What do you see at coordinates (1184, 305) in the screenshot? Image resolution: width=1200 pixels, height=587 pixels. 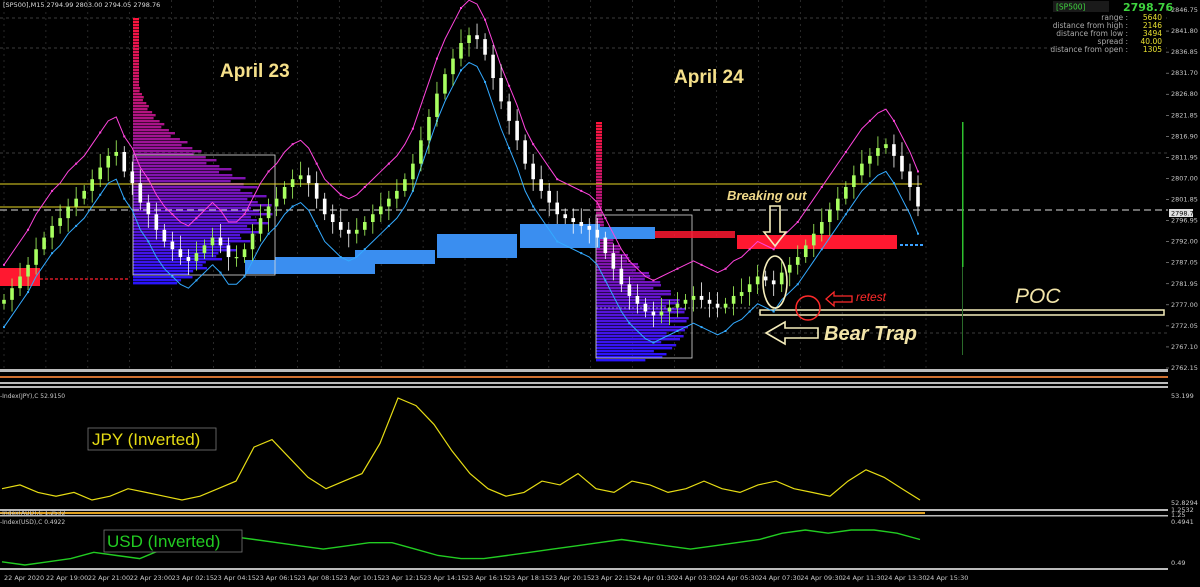 I see `price-tick-label: 2777.00` at bounding box center [1184, 305].